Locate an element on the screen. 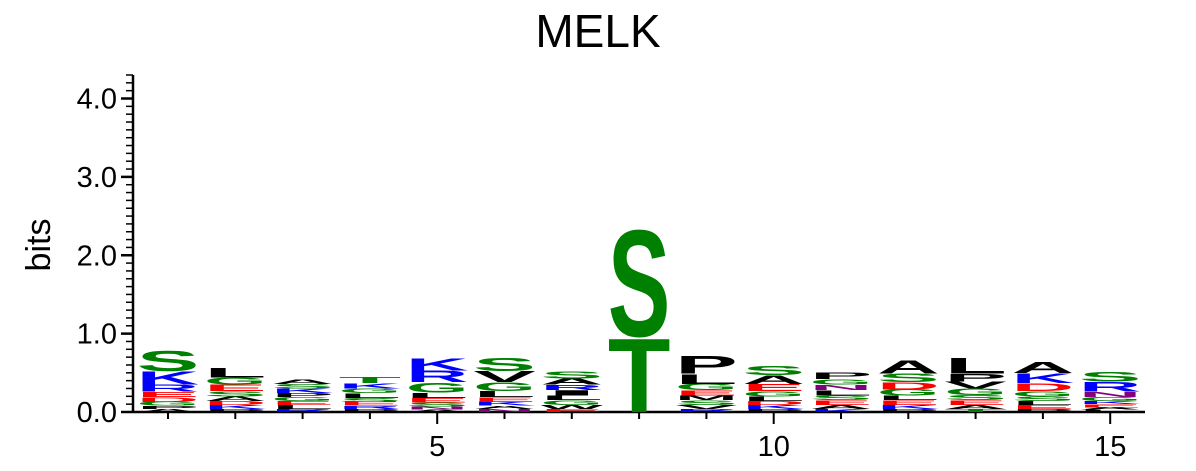 Image resolution: width=1196 pixels, height=471 pixels. x-tick-label: 5 is located at coordinates (437, 447).